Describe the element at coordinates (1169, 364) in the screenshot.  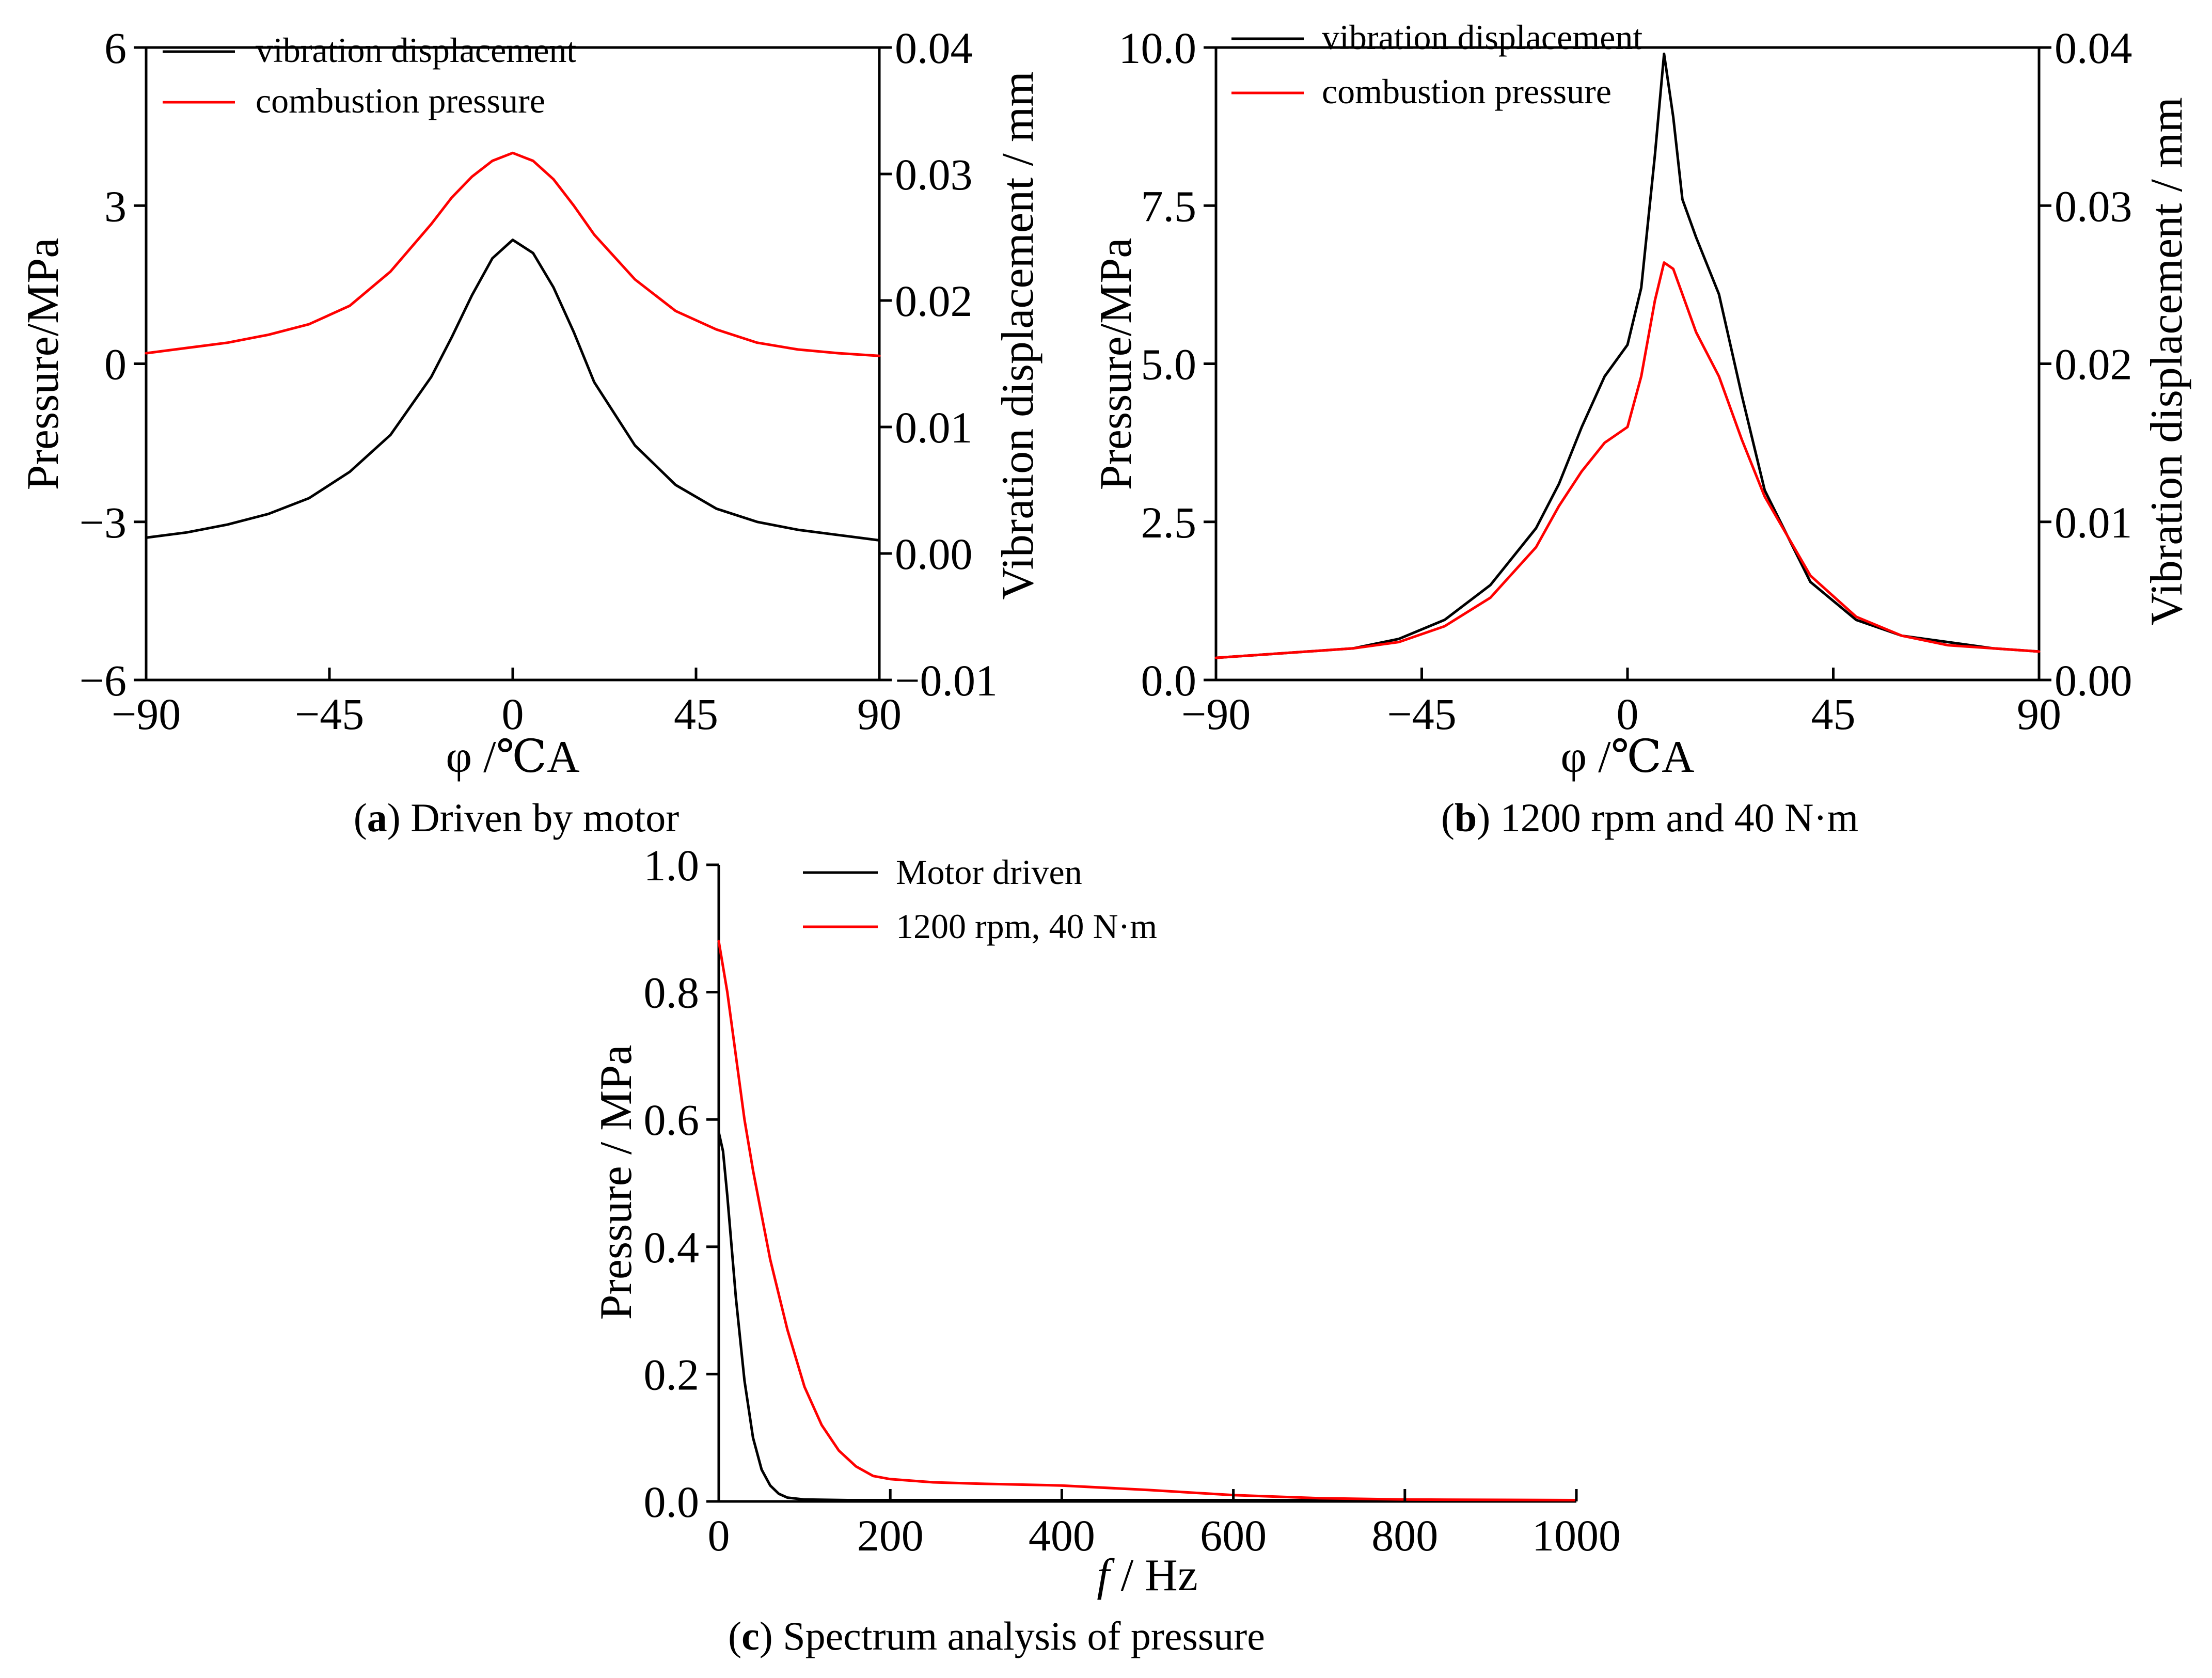
I see `panel-b-y-tick-label: 5.0` at that location.